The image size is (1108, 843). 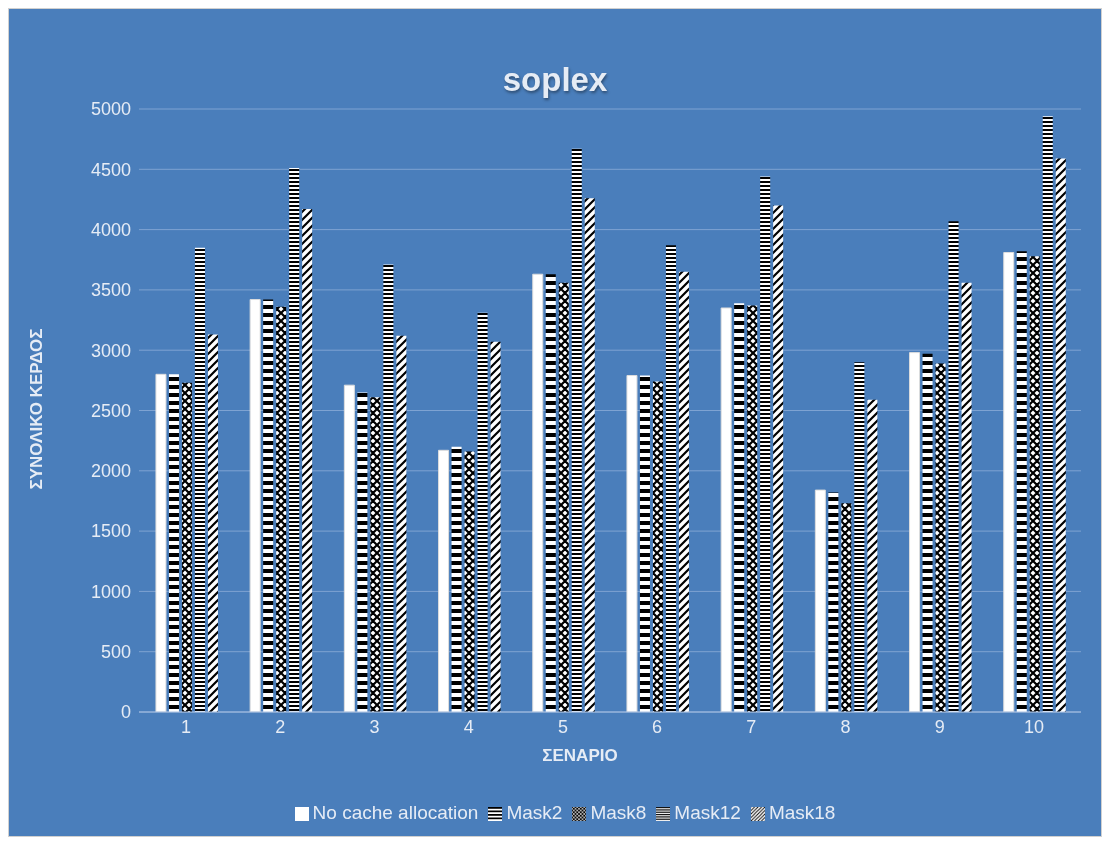 I want to click on y-tick-label: 0, so click(x=125, y=712).